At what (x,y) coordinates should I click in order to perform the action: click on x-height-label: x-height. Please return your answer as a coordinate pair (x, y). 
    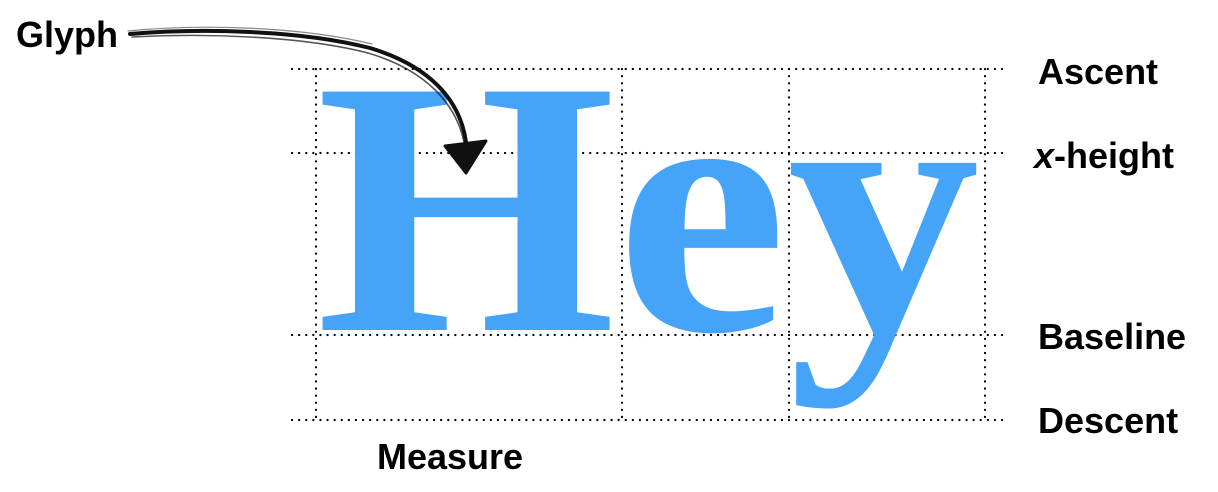
    Looking at the image, I should click on (1104, 156).